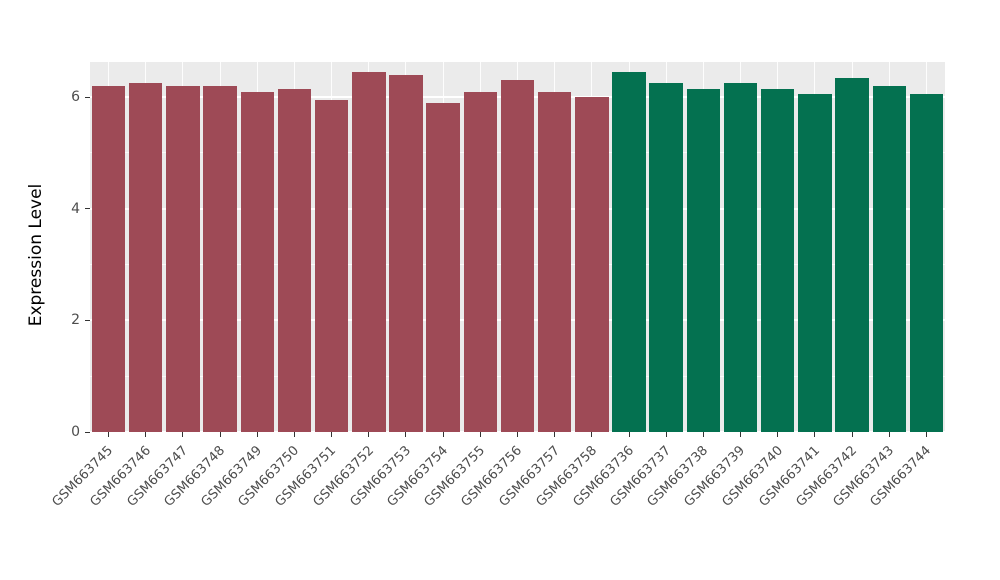  What do you see at coordinates (666, 257) in the screenshot?
I see `bar-GSM663737` at bounding box center [666, 257].